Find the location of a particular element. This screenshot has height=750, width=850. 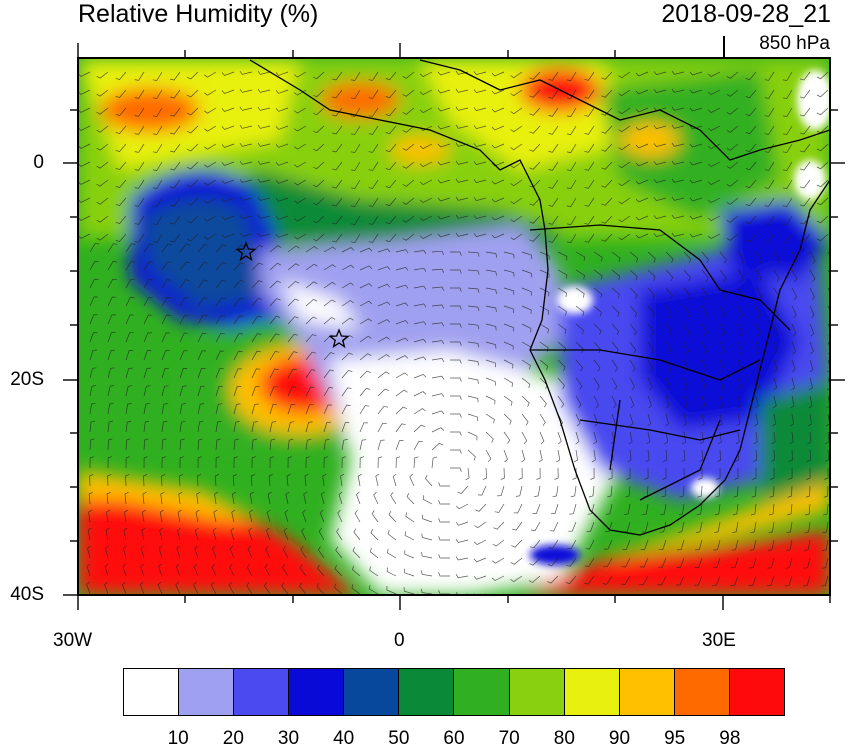

colorbar is located at coordinates (454, 692).